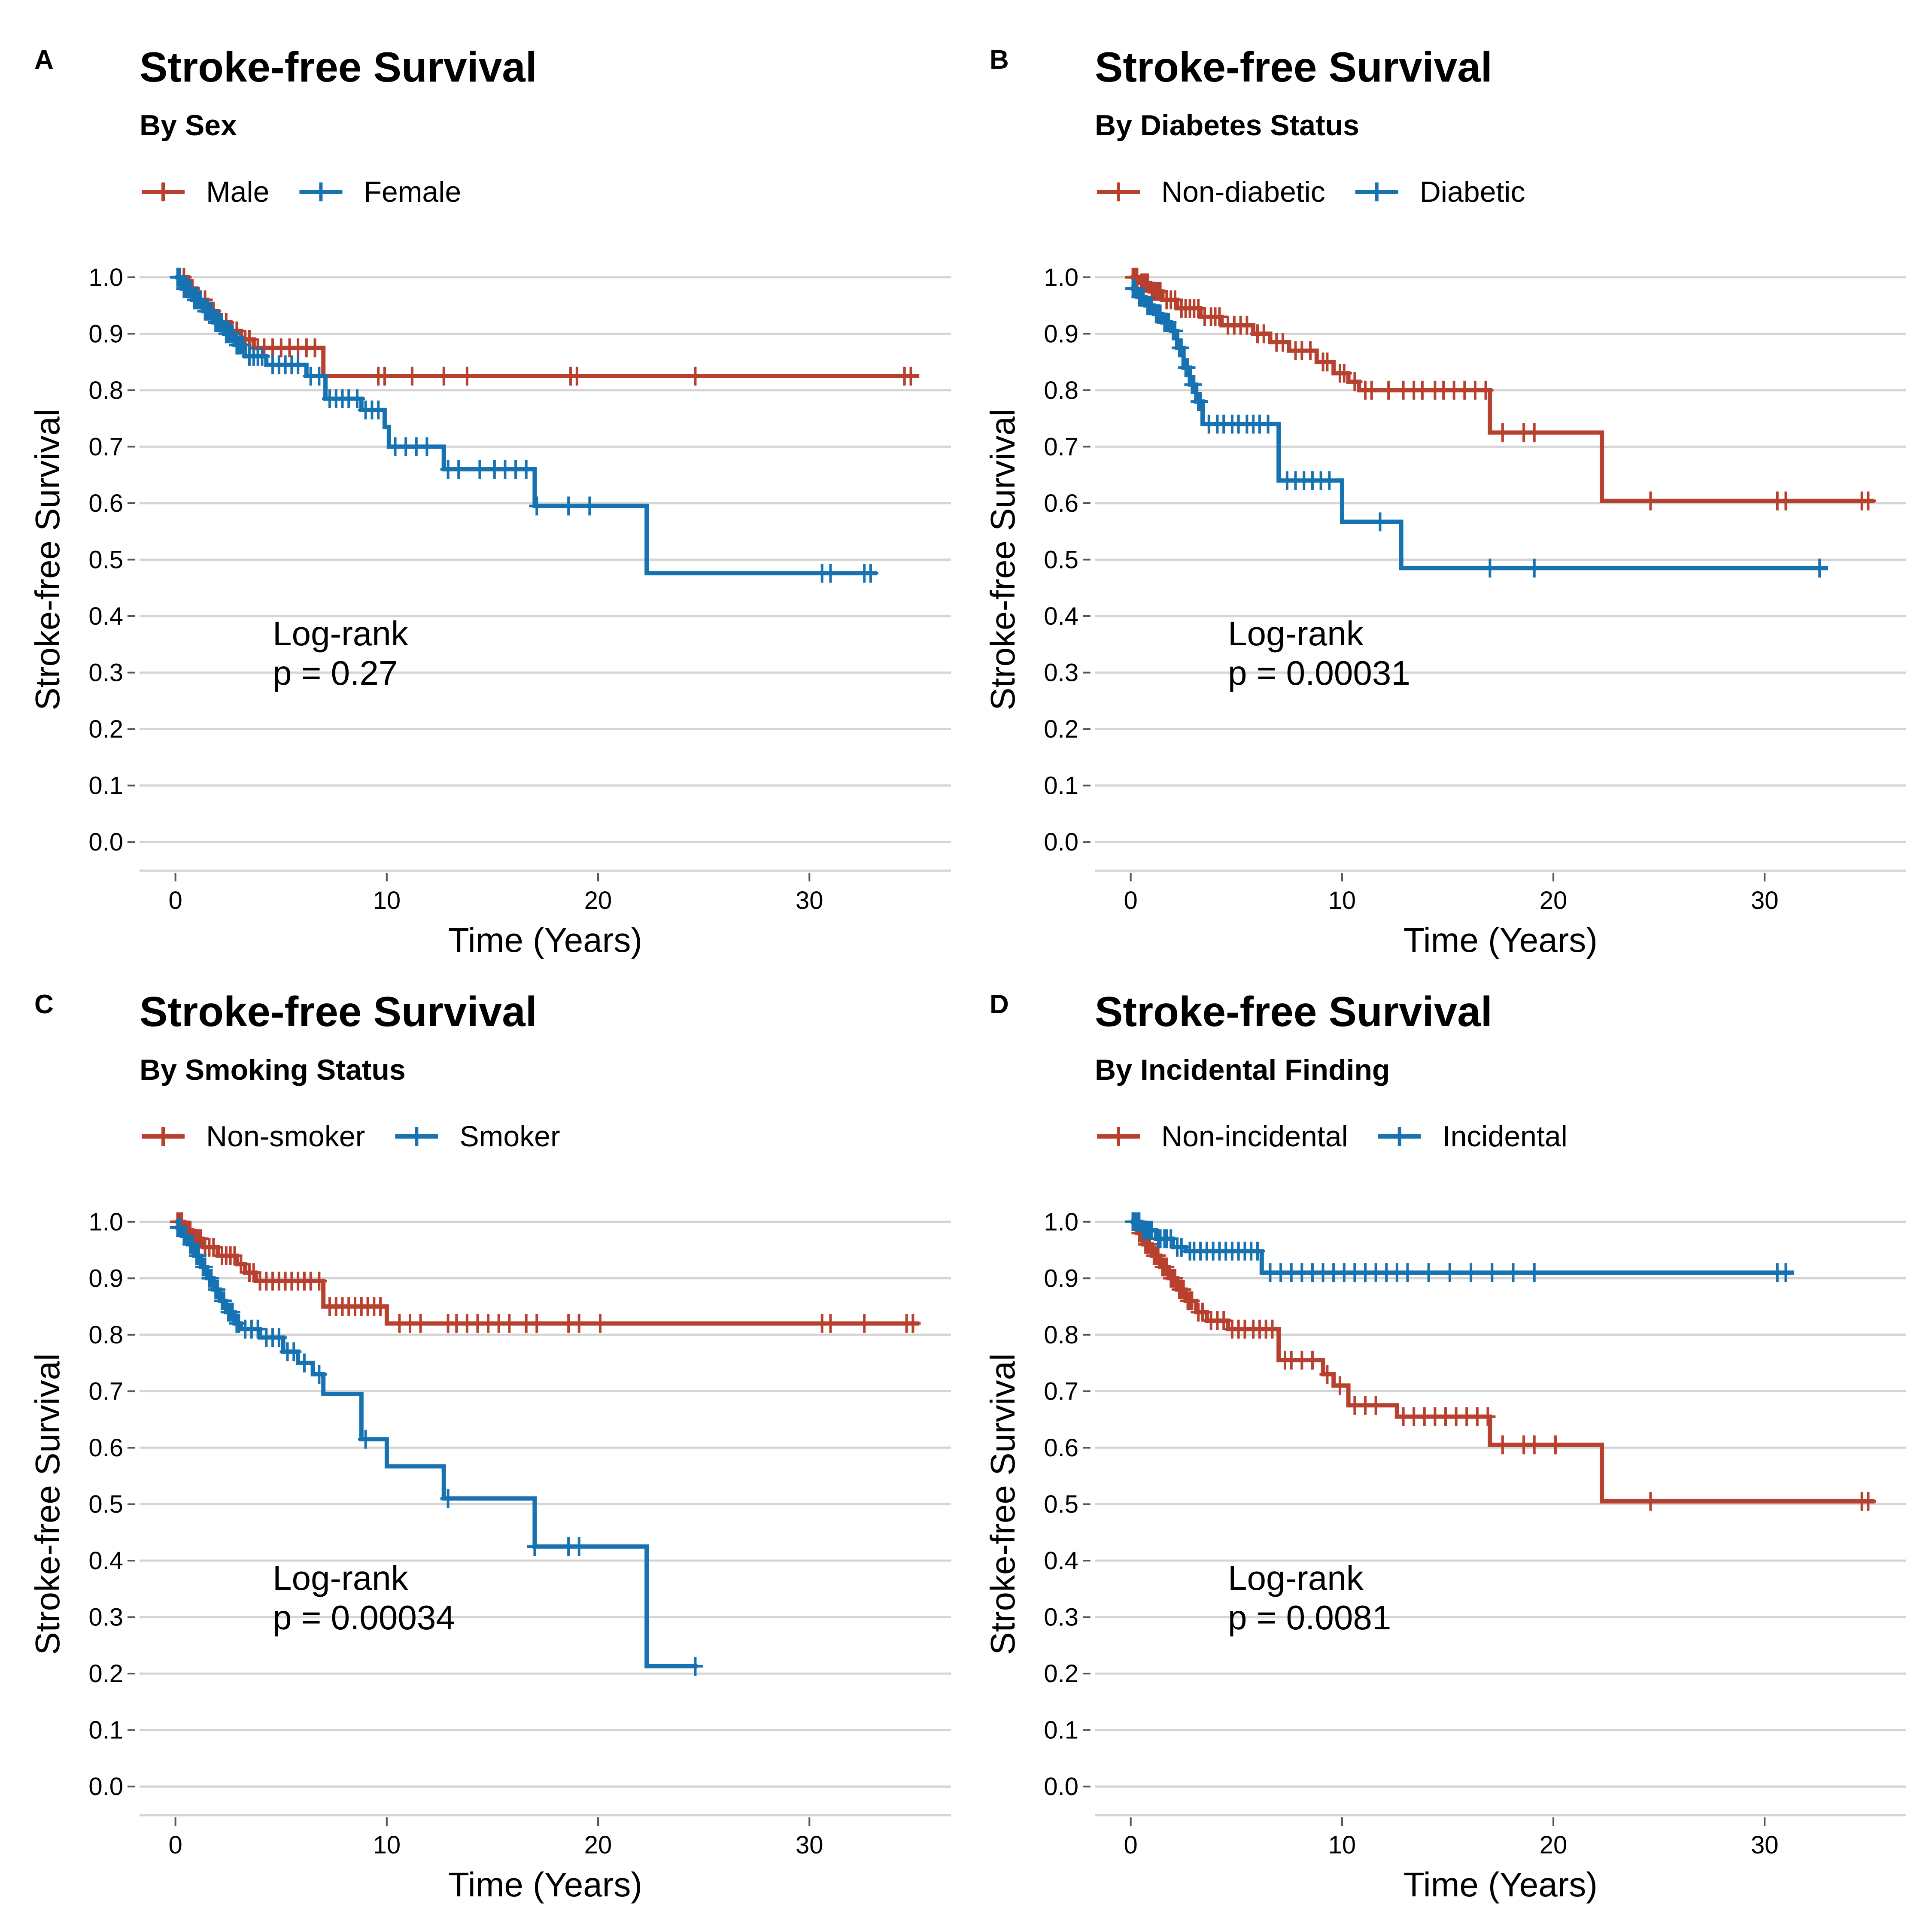 The image size is (1932, 1932). I want to click on legend-label: Non-diabetic, so click(1243, 192).